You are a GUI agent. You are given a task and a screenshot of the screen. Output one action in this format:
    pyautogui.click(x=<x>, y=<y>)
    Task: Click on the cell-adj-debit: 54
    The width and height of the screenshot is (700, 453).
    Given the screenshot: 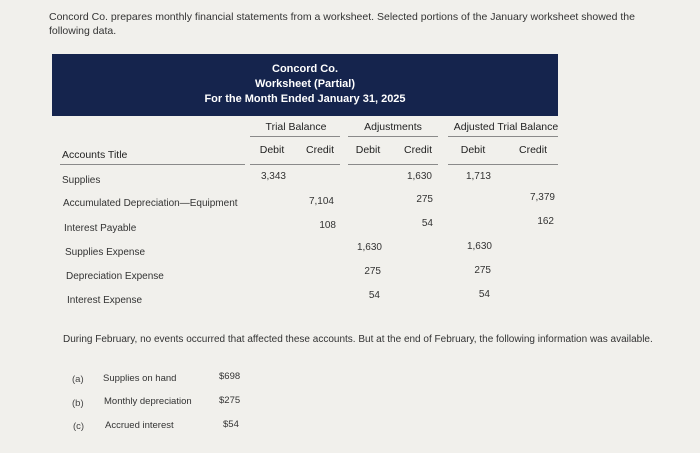 What is the action you would take?
    pyautogui.click(x=374, y=295)
    